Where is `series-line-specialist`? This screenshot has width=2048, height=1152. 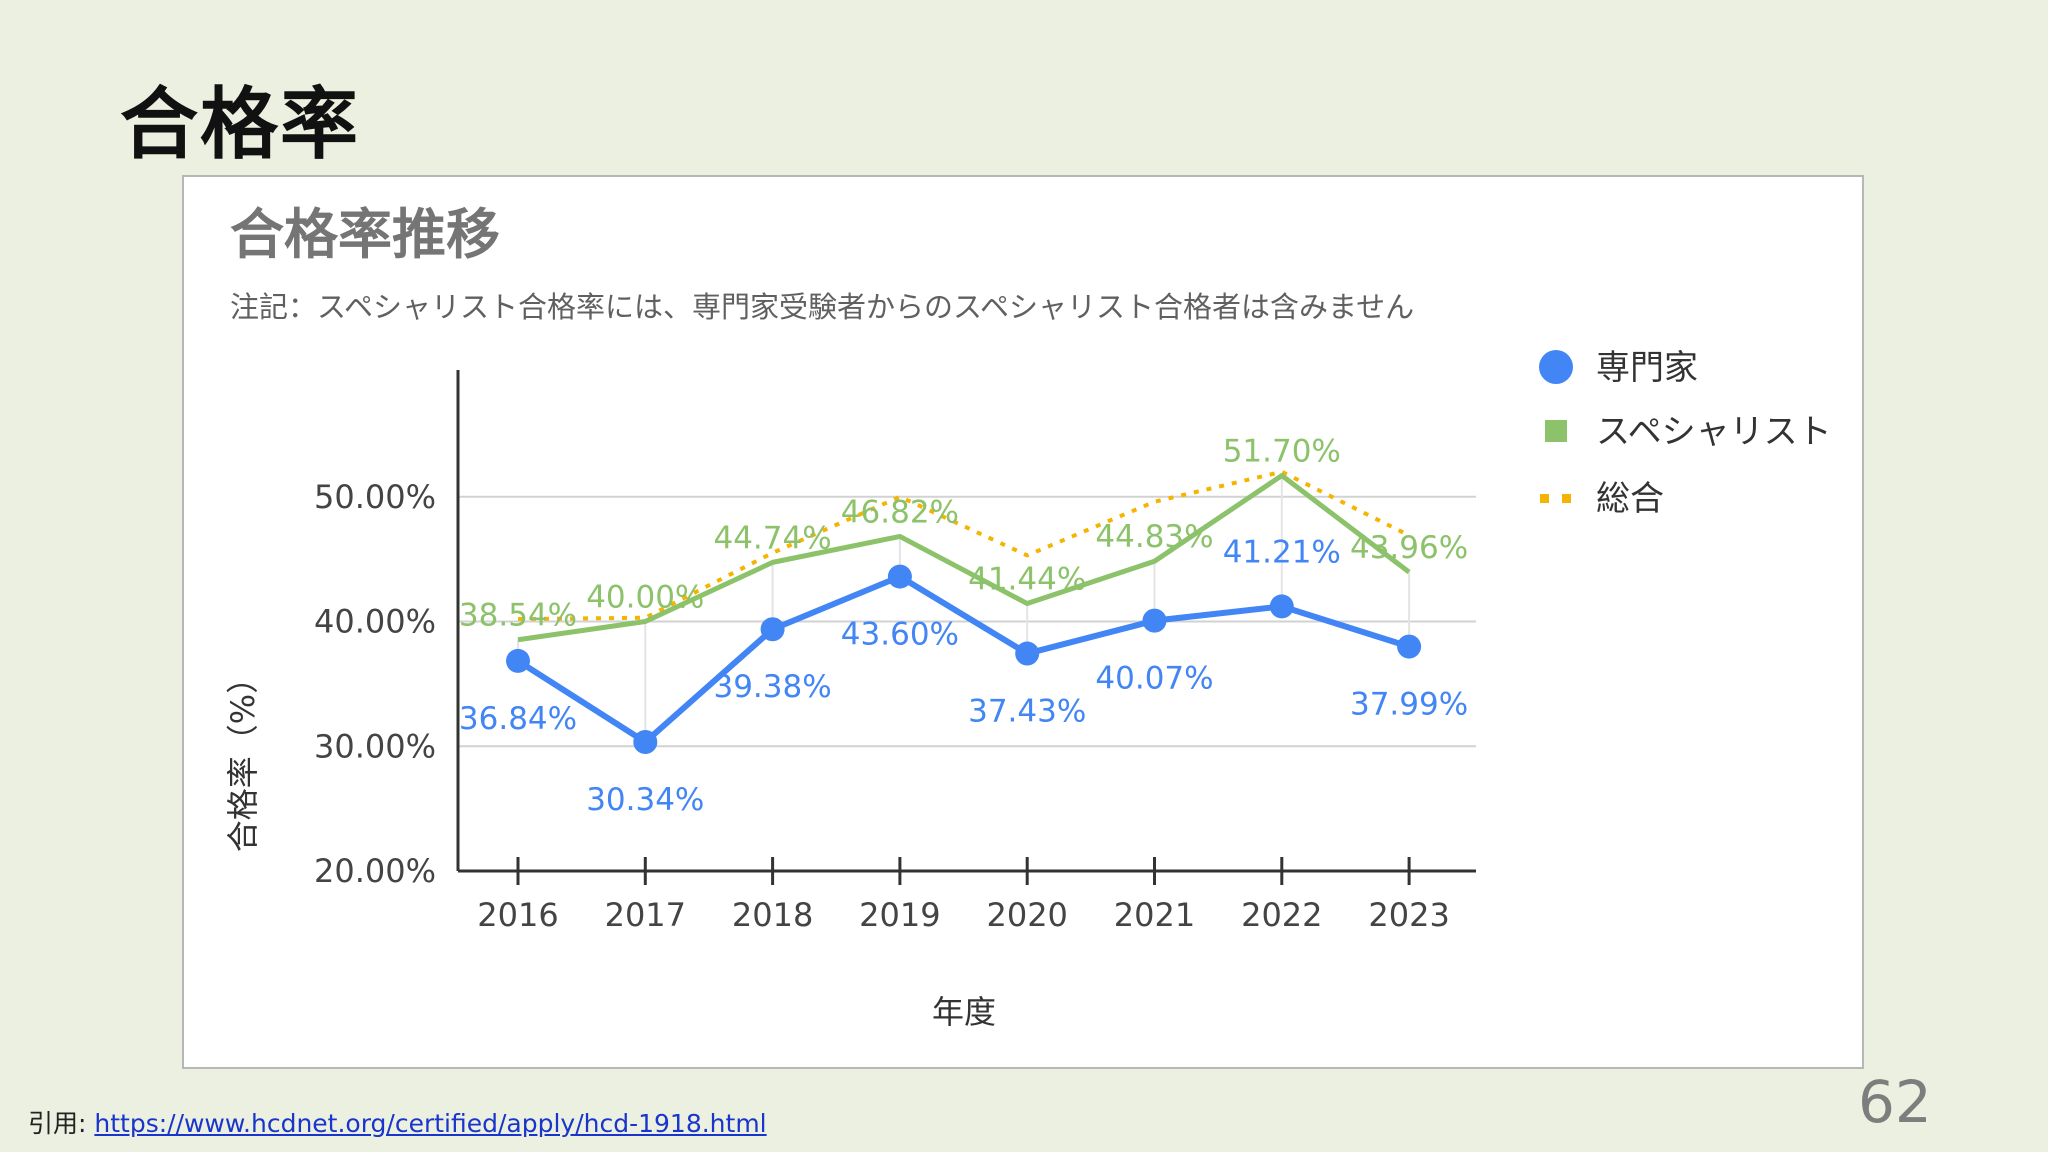 series-line-specialist is located at coordinates (964, 558).